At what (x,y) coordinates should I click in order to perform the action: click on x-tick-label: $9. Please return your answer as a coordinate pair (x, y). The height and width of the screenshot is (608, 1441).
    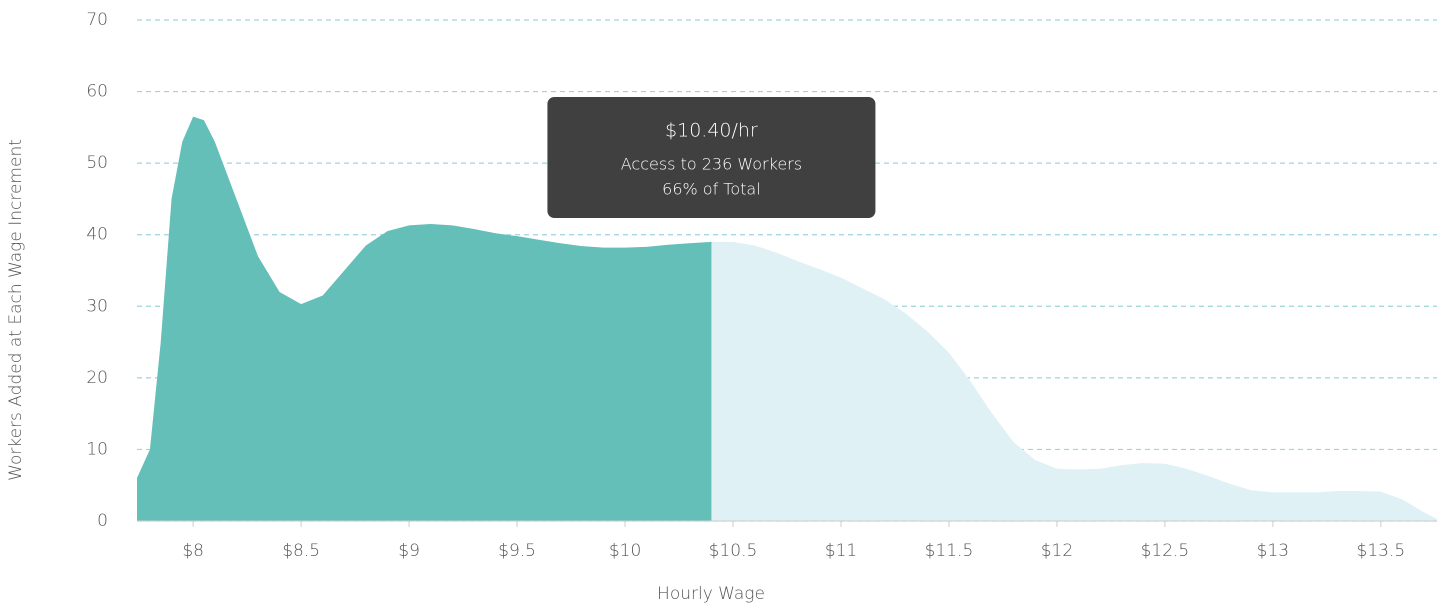
    Looking at the image, I should click on (409, 551).